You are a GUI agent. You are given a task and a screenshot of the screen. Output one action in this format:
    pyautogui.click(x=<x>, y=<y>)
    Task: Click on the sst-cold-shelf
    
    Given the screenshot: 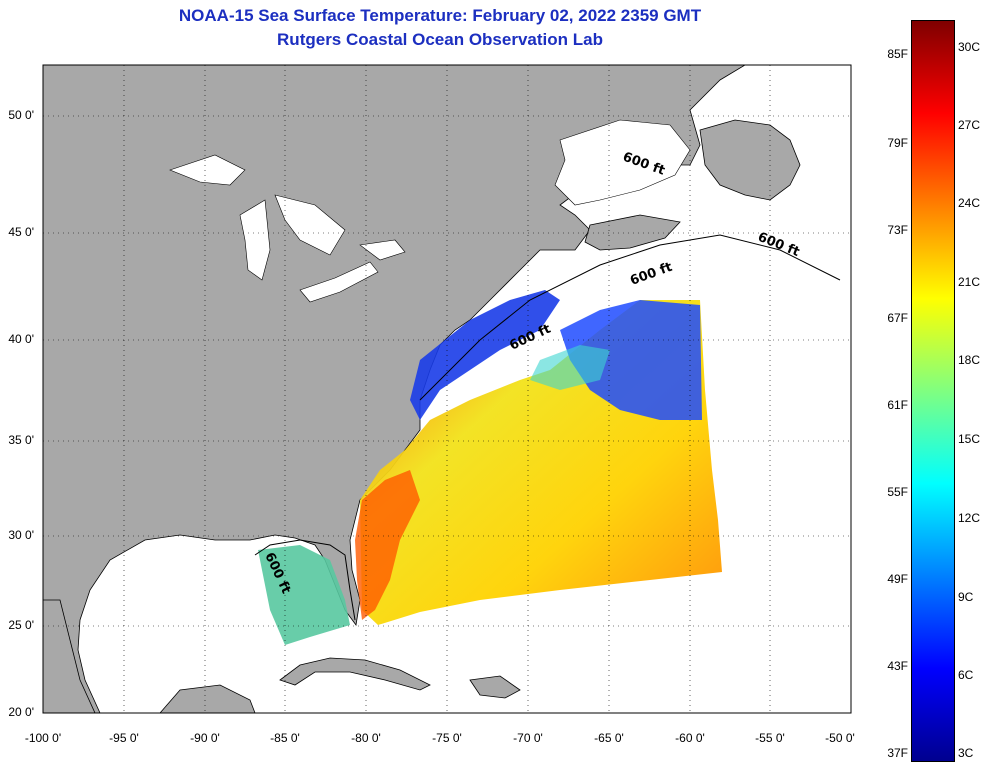 What is the action you would take?
    pyautogui.click(x=485, y=355)
    